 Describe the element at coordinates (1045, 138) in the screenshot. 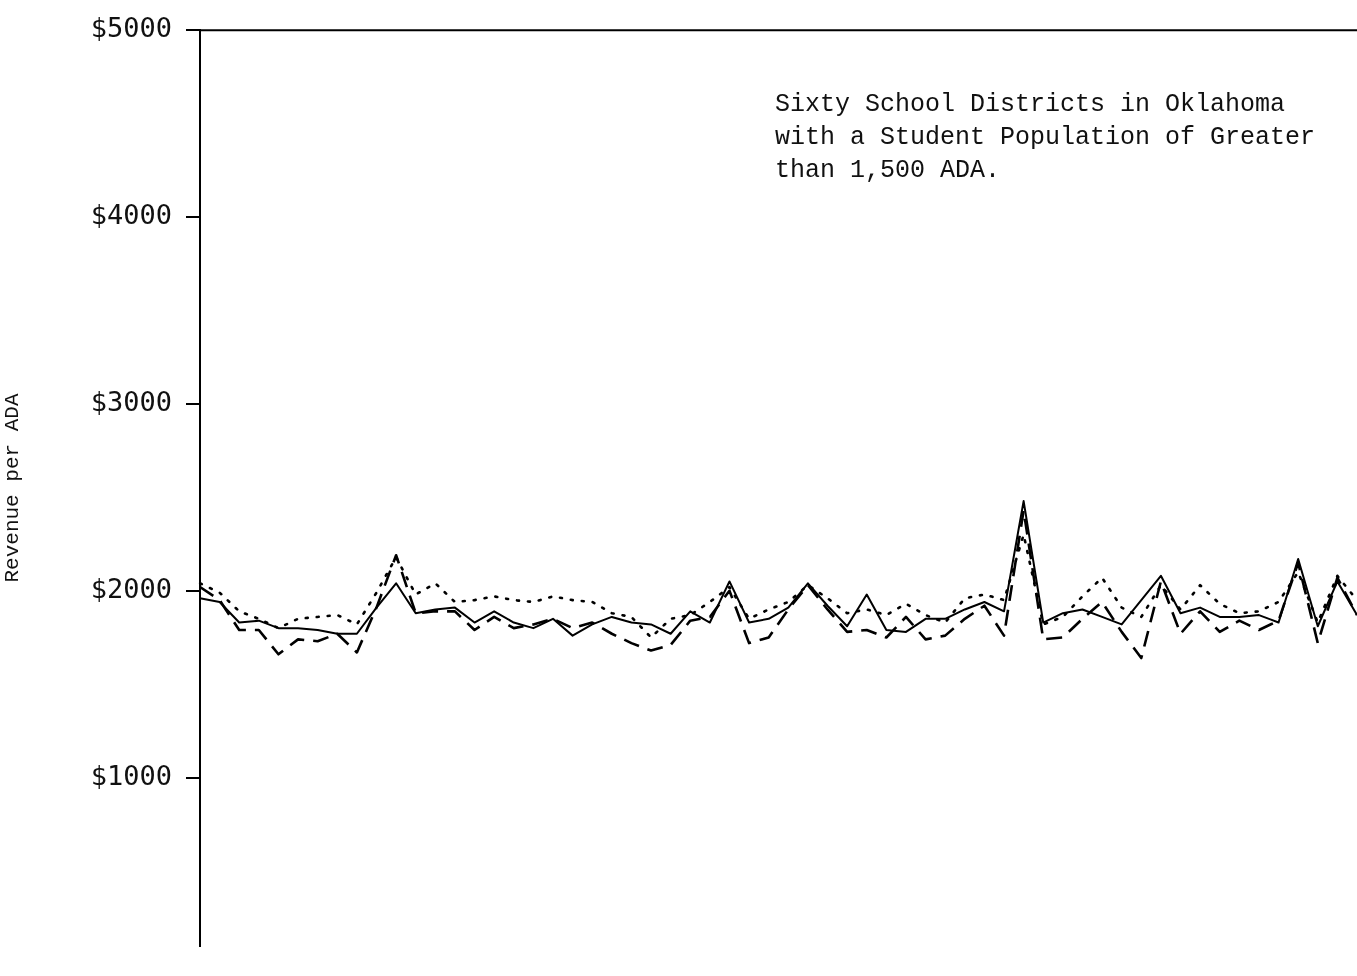

I see `annotation: Sixty School Districts in Oklahoma with a Student Population of Greater than 1,500 ADA.` at that location.